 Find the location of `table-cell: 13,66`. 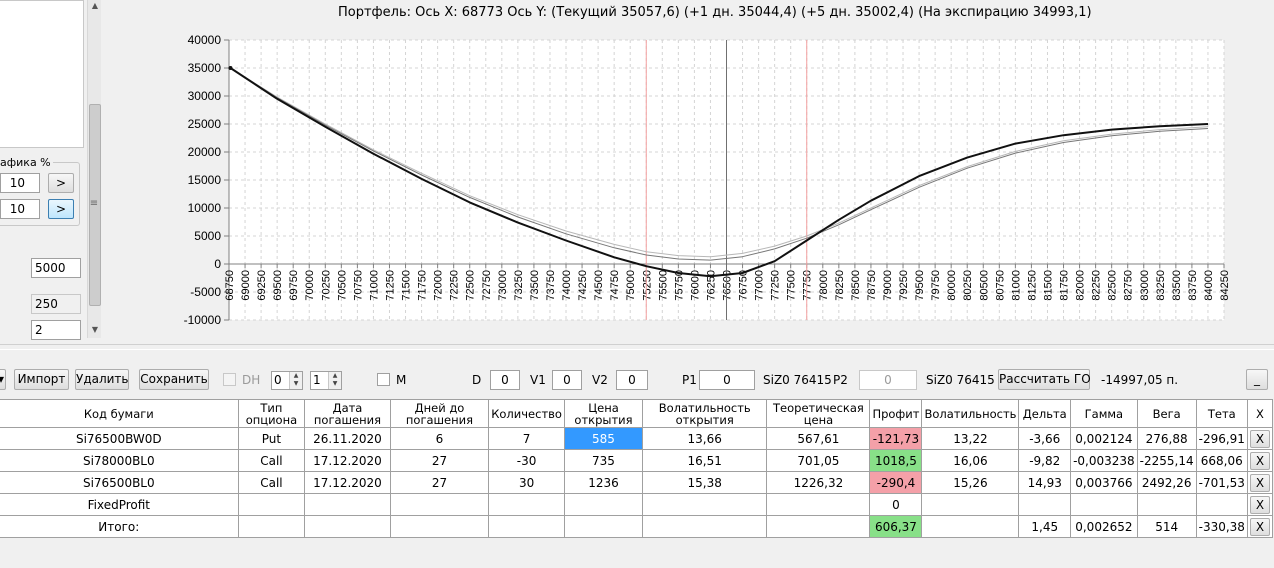

table-cell: 13,66 is located at coordinates (705, 438).